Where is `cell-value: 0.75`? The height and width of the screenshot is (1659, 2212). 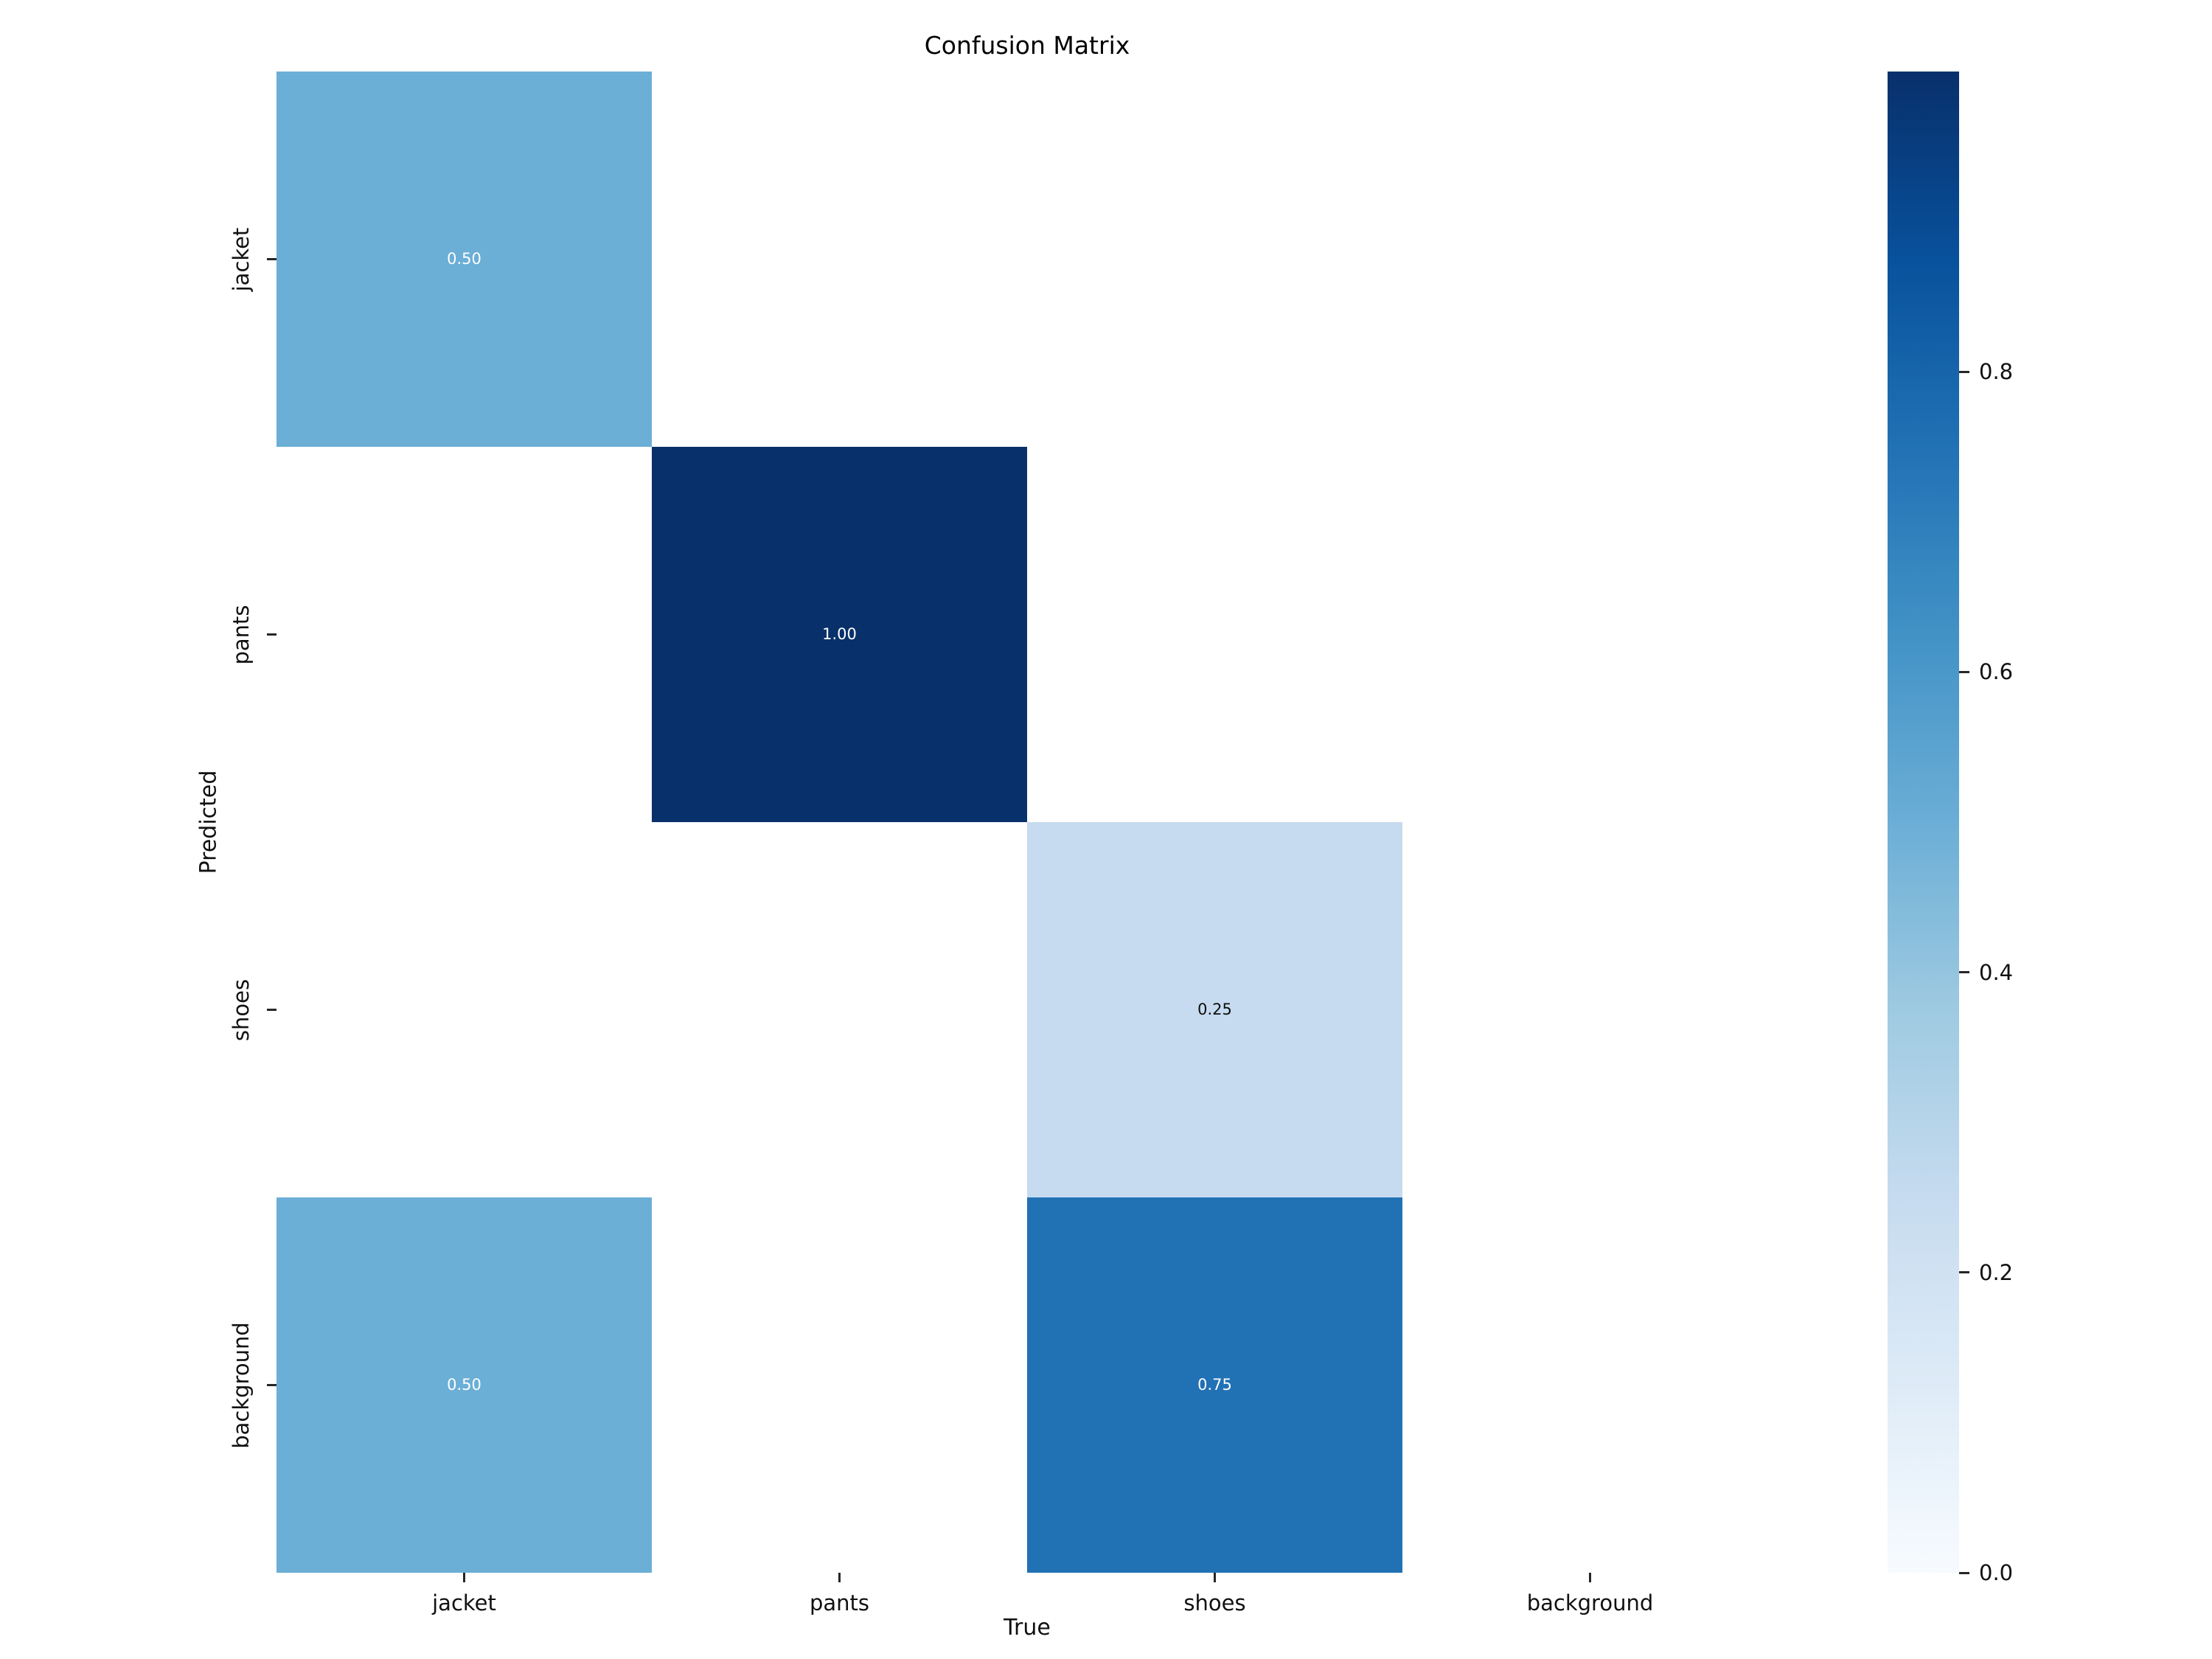
cell-value: 0.75 is located at coordinates (1214, 1385).